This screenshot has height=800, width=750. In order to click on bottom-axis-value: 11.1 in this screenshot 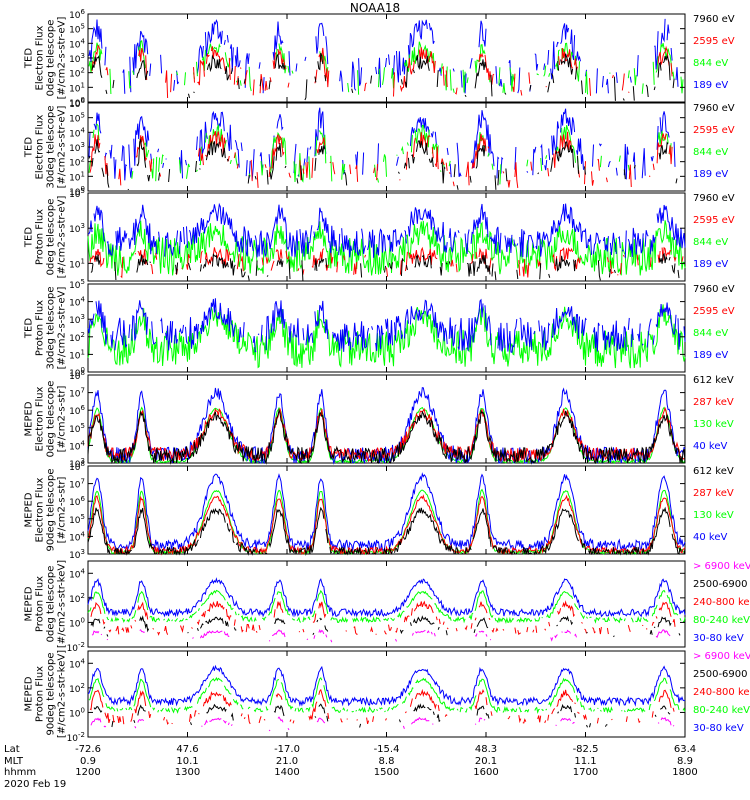, I will do `click(585, 761)`.